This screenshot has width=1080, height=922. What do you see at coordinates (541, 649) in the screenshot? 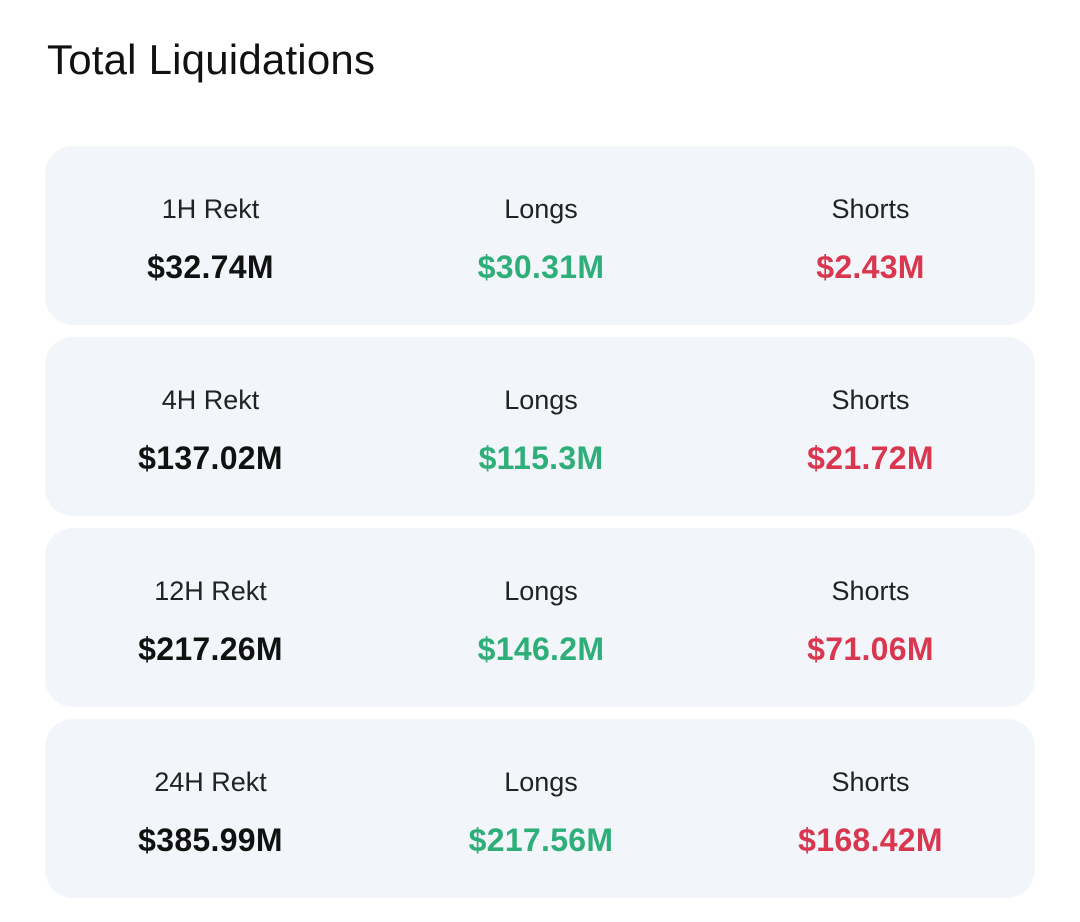
I see `longs-value: $146.2M` at bounding box center [541, 649].